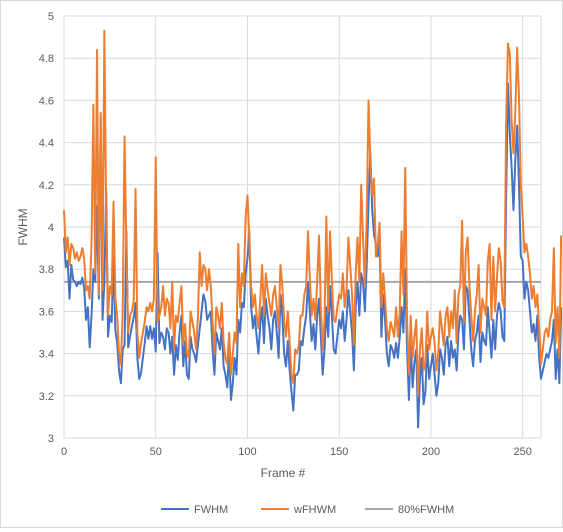 The width and height of the screenshot is (563, 532). Describe the element at coordinates (46, 59) in the screenshot. I see `y-tick-label: 4.8` at that location.